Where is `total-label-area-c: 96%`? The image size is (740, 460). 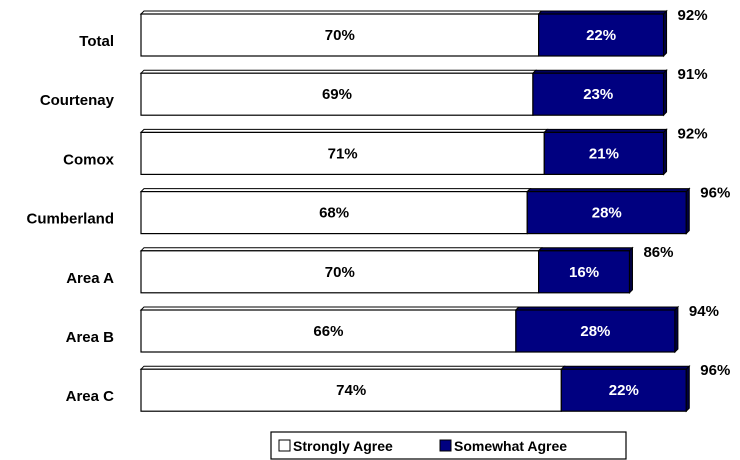 total-label-area-c: 96% is located at coordinates (715, 370).